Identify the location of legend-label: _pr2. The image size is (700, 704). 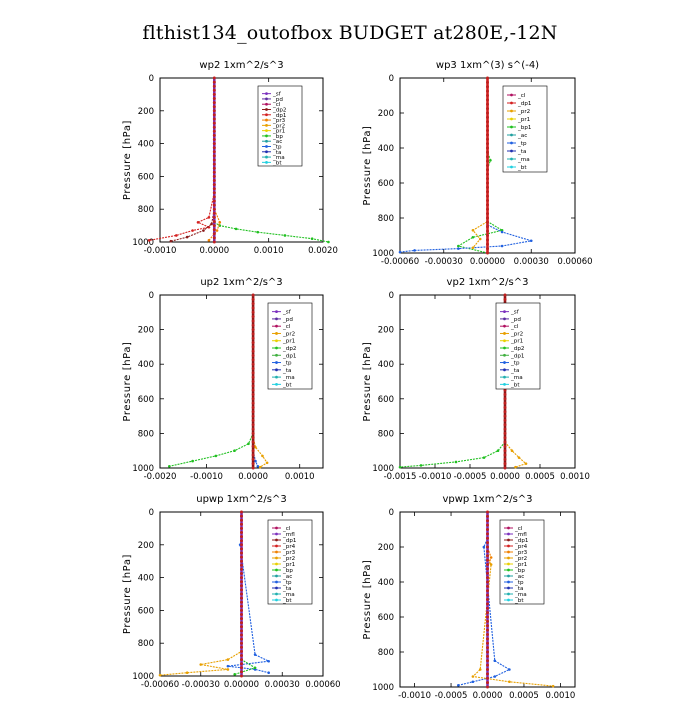
(523, 112).